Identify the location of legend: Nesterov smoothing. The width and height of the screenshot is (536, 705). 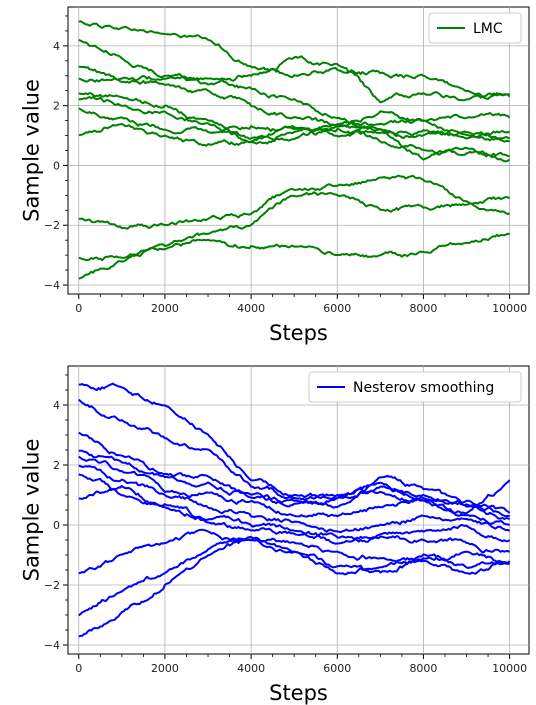
(415, 387).